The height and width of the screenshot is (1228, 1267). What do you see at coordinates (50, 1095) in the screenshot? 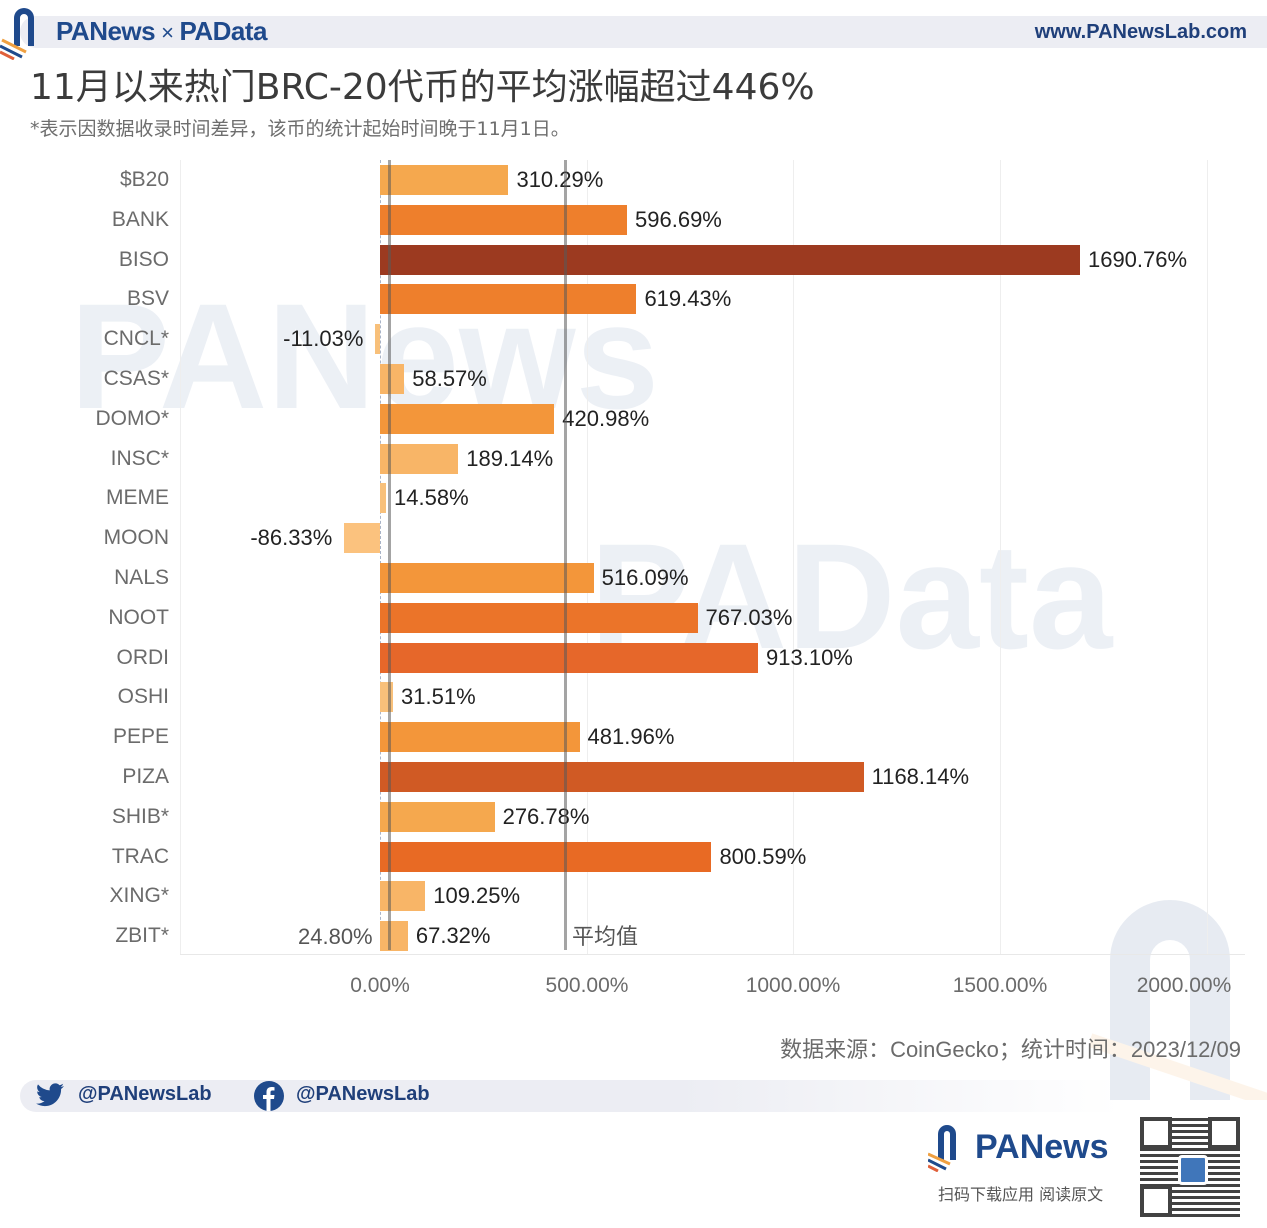
I see `twitter-icon` at bounding box center [50, 1095].